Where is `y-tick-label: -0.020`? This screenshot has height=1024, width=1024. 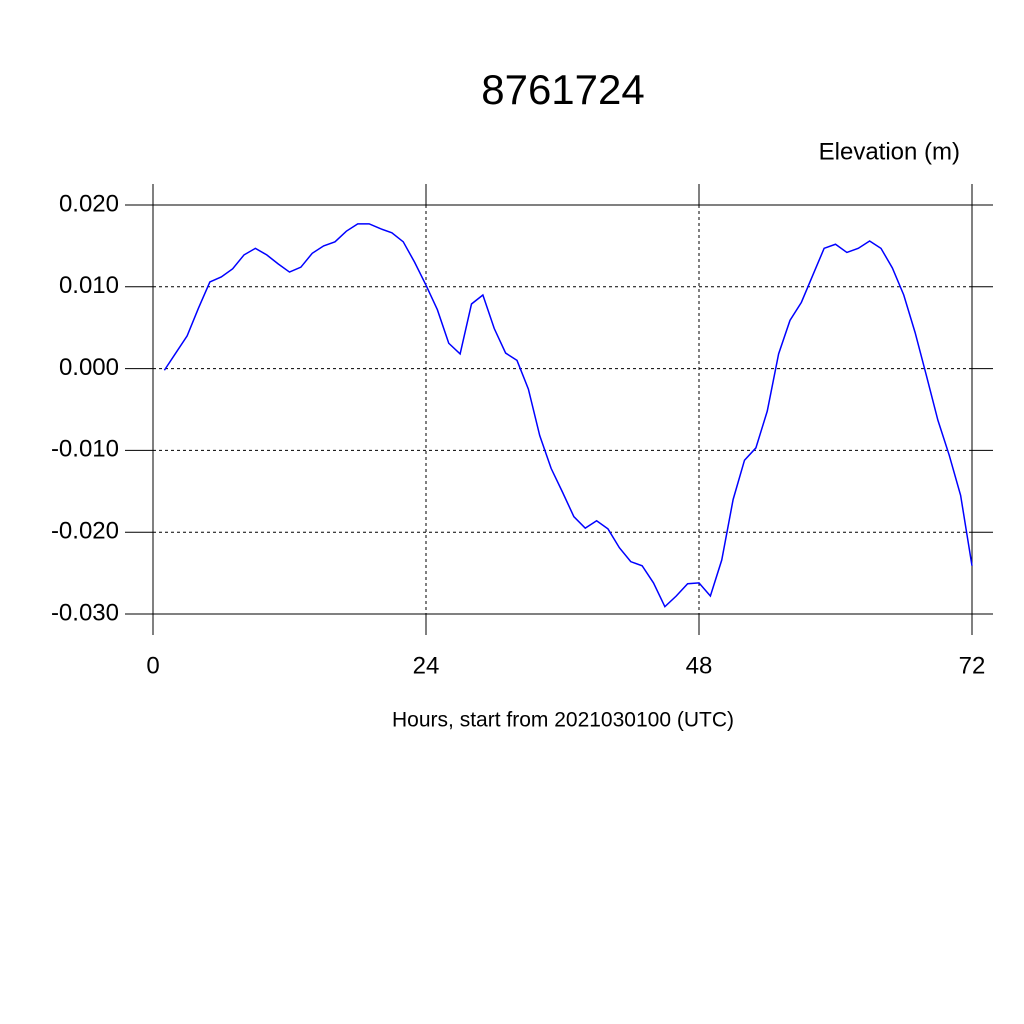 y-tick-label: -0.020 is located at coordinates (85, 531).